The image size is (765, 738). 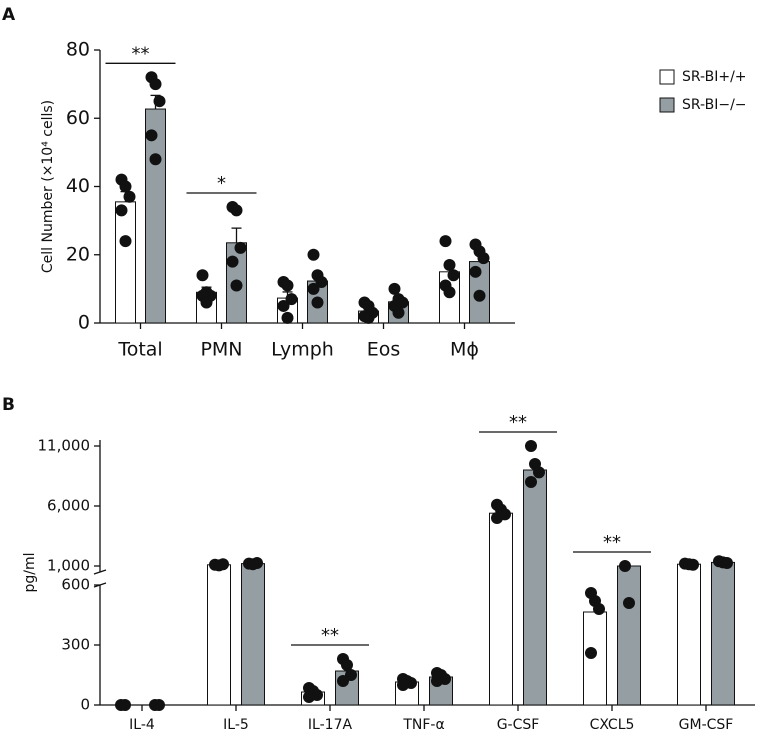 What do you see at coordinates (612, 725) in the screenshot?
I see `x-tick-label: CXCL5` at bounding box center [612, 725].